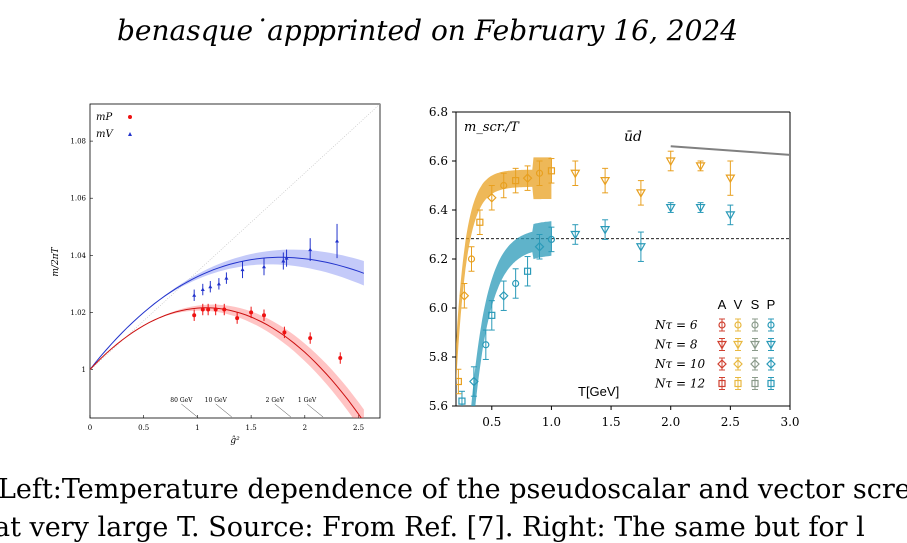  I want to click on left-y-tick-label: 1.04, so click(78, 256).